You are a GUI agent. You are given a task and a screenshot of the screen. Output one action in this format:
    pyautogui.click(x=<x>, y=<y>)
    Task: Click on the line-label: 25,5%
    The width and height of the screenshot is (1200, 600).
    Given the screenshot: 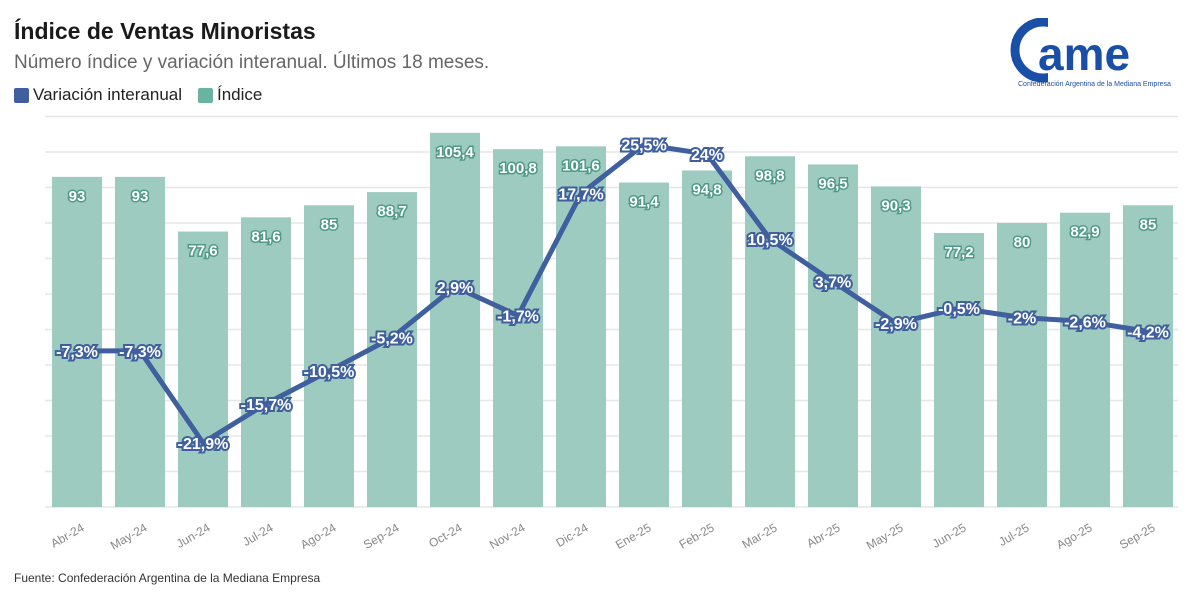 What is the action you would take?
    pyautogui.click(x=643, y=146)
    